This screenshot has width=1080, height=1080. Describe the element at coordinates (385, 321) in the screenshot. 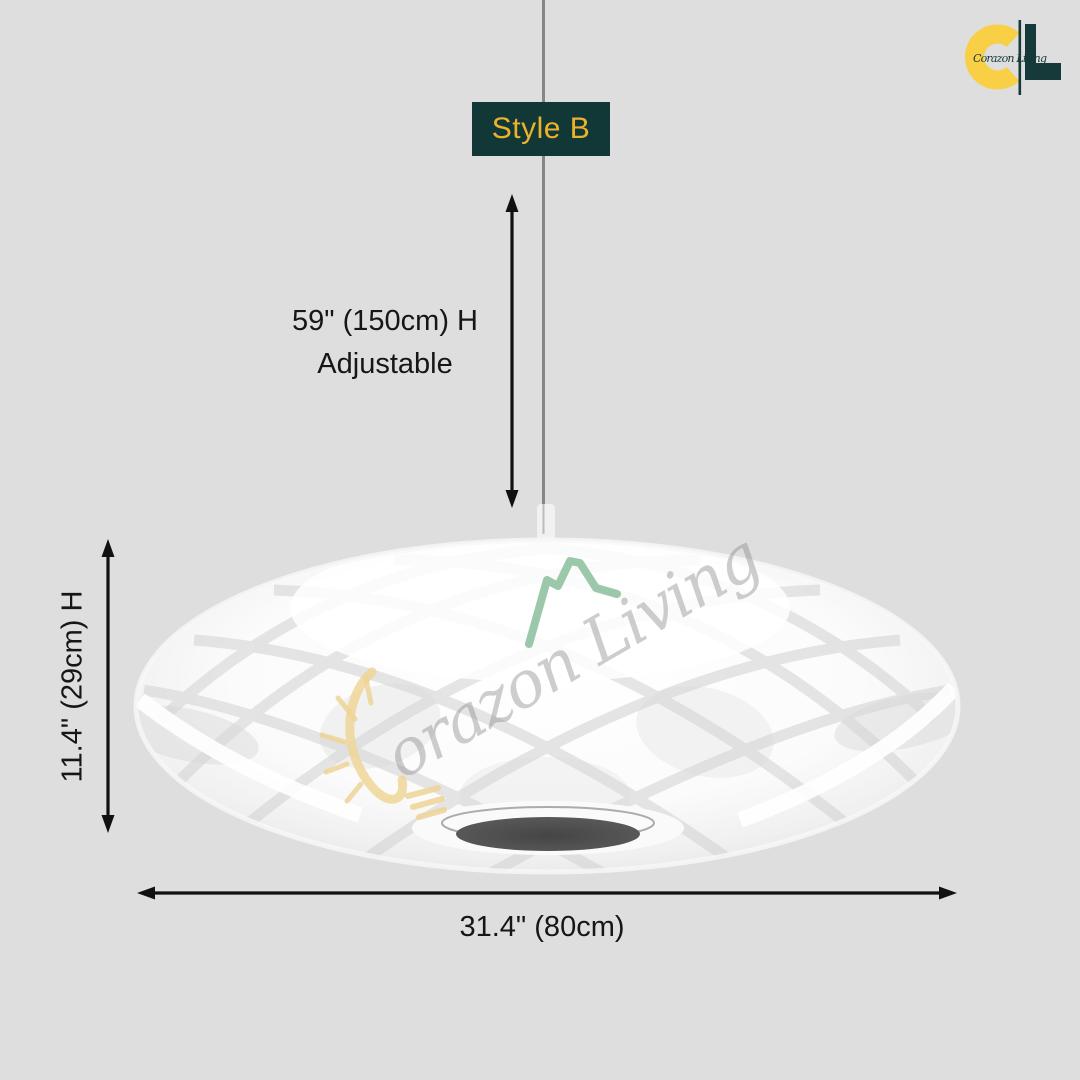

I see `drop-height-value: 59" (150cm) H` at that location.